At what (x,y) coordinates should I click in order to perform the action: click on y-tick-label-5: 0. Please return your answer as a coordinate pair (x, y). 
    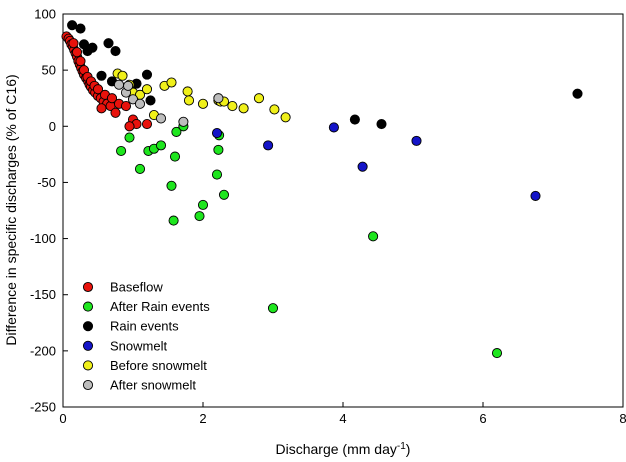
    Looking at the image, I should click on (52, 126).